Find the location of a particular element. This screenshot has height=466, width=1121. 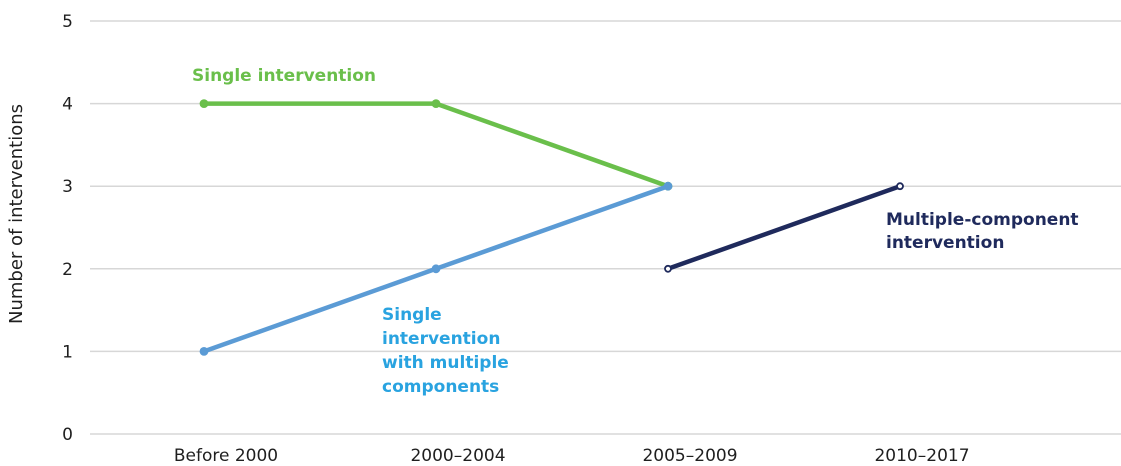

series-label: Single intervention is located at coordinates (284, 76).